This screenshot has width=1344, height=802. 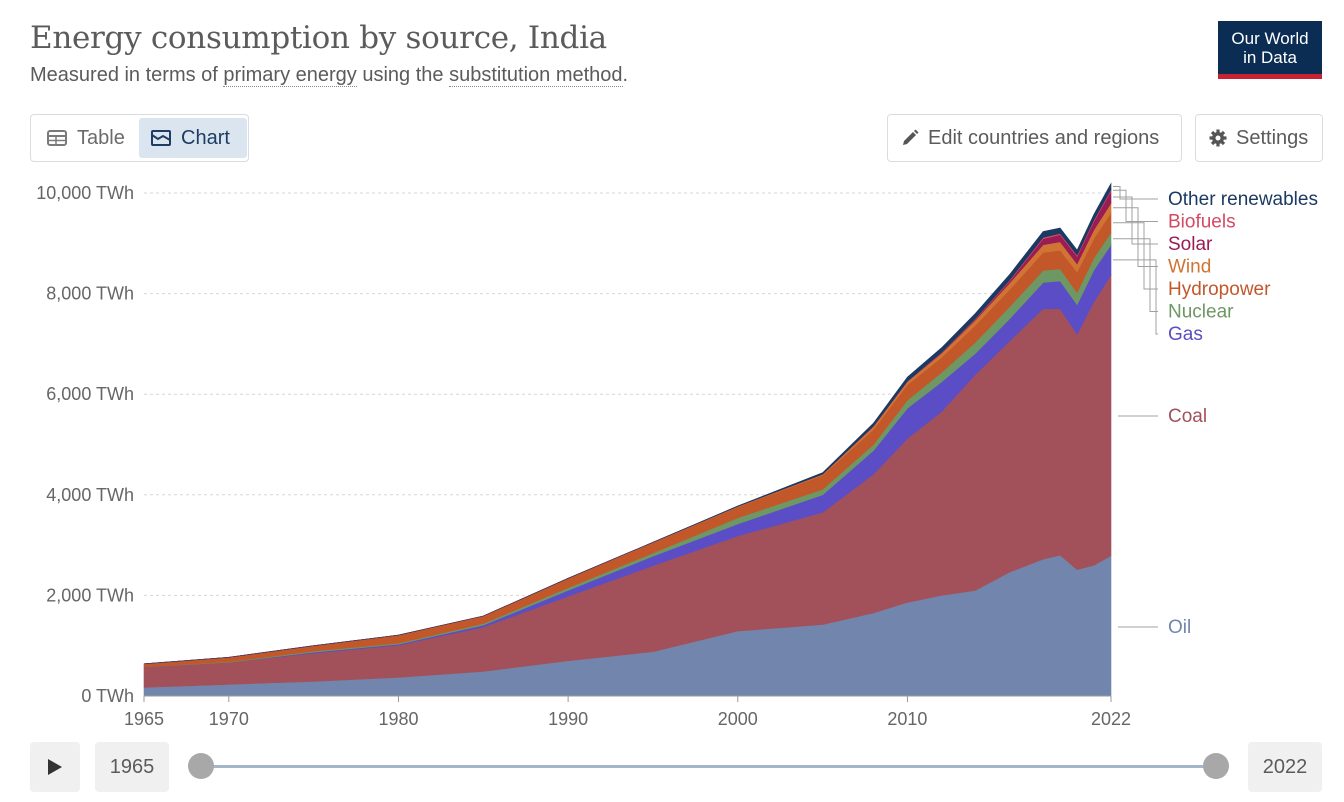 I want to click on table-icon, so click(x=57, y=138).